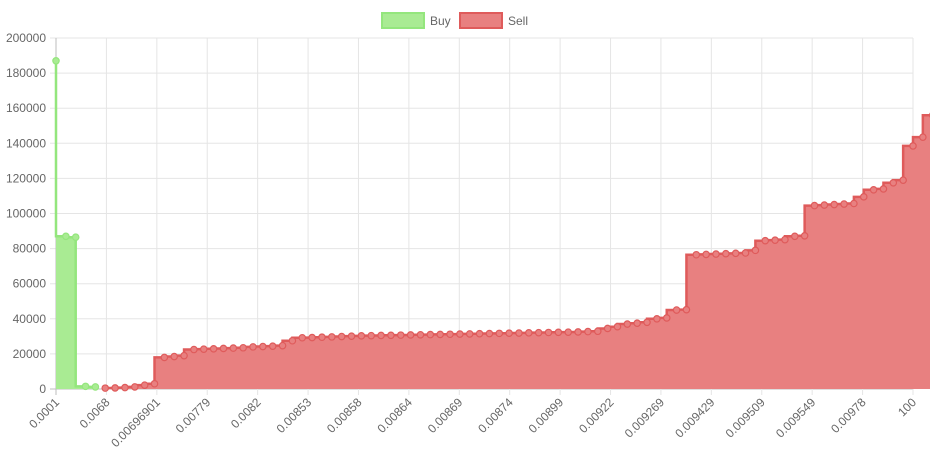 This screenshot has height=467, width=930. Describe the element at coordinates (481, 20) in the screenshot. I see `legend-swatch-sell` at that location.